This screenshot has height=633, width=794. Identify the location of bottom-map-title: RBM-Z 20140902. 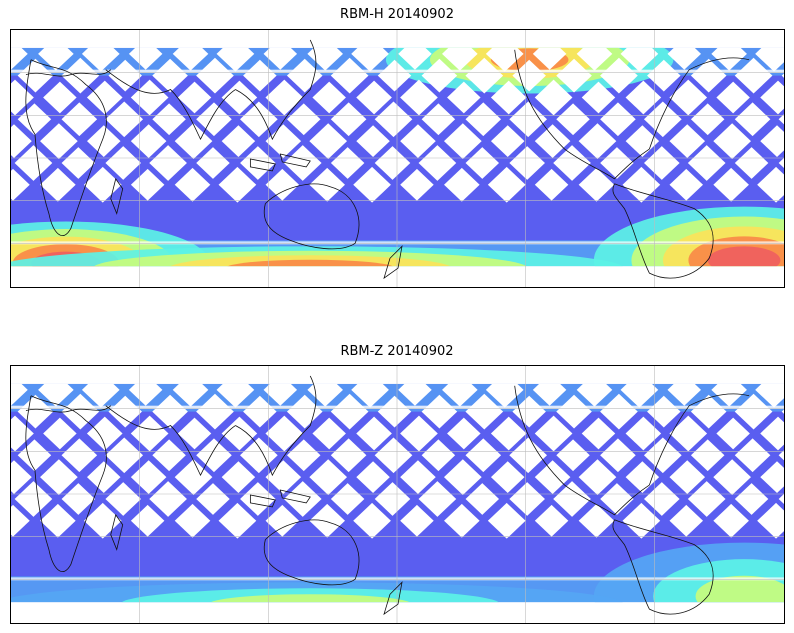
(397, 351).